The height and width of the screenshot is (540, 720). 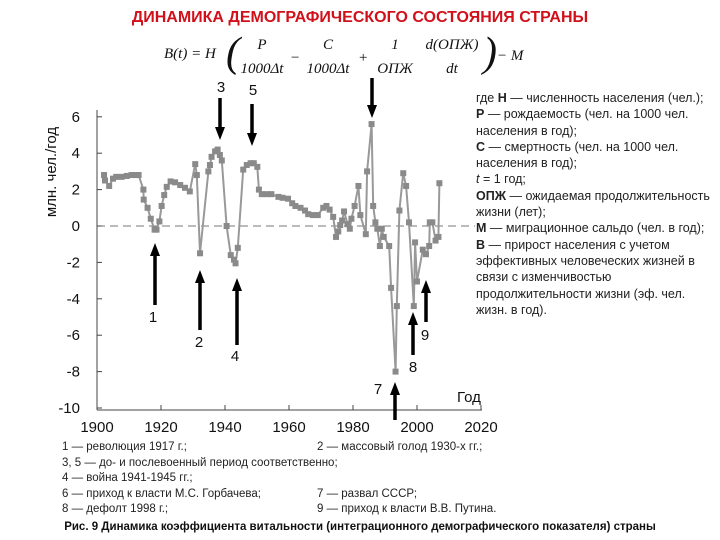 What do you see at coordinates (413, 344) in the screenshot?
I see `annotation-arrow-8: 8` at bounding box center [413, 344].